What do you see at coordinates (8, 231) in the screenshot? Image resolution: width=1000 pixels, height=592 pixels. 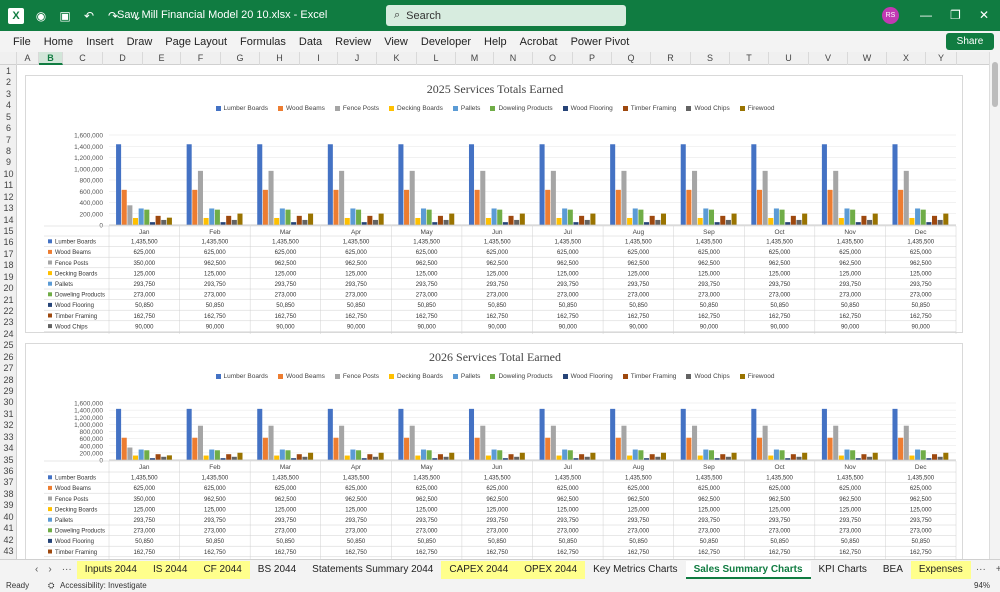 I see `row-header-15: 15` at bounding box center [8, 231].